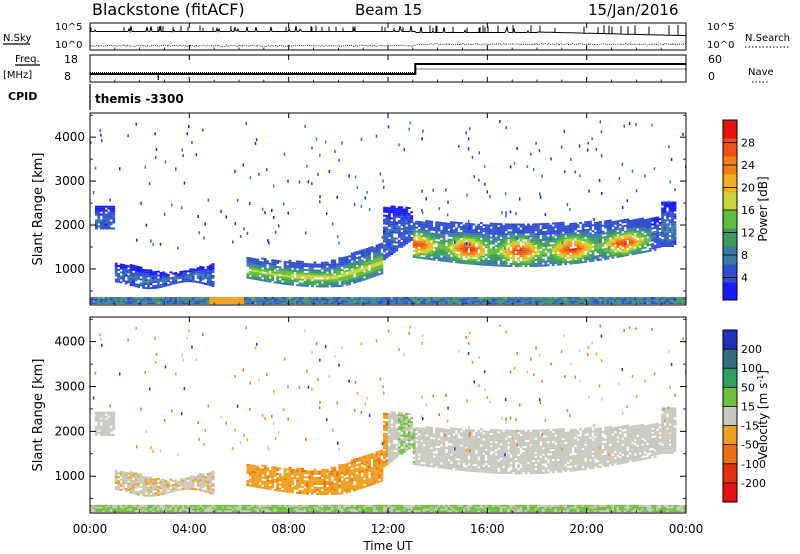 The width and height of the screenshot is (800, 554). What do you see at coordinates (139, 99) in the screenshot?
I see `cpid-value: themis -3300` at bounding box center [139, 99].